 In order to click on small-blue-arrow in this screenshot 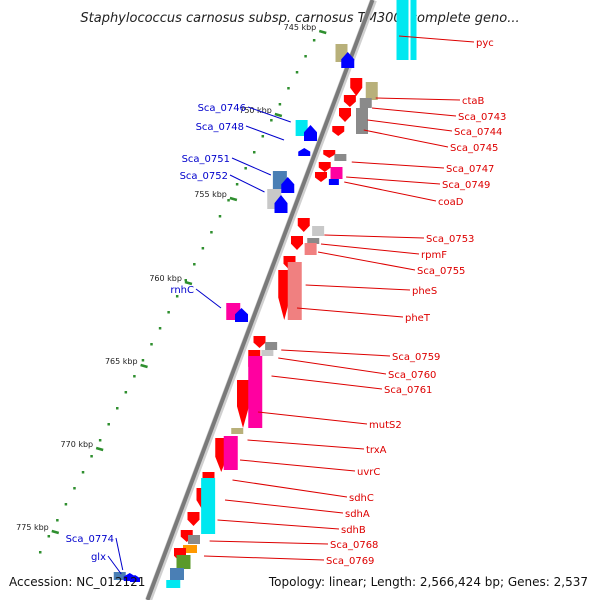, I will do `click(304, 152)`.